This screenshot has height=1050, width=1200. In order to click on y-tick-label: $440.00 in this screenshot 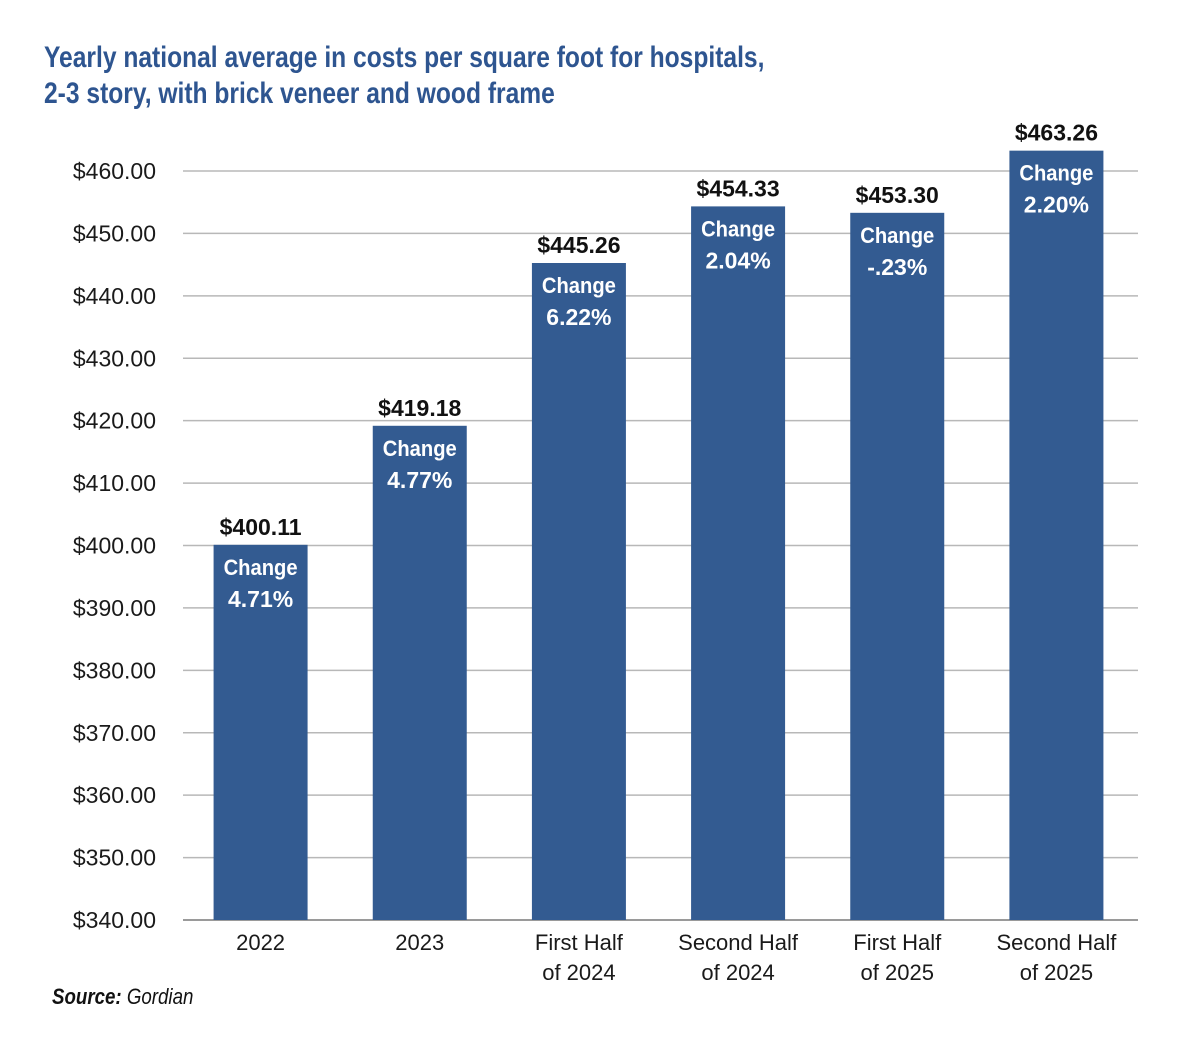, I will do `click(114, 296)`.